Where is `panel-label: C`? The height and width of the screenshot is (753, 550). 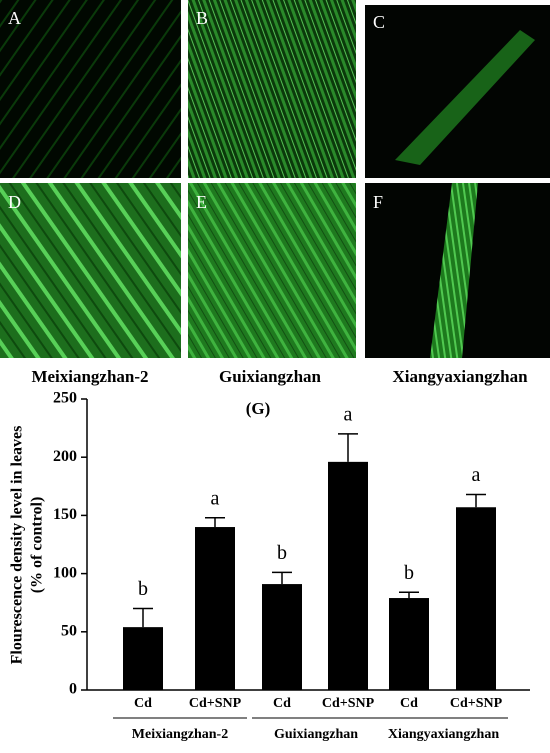 panel-label: C is located at coordinates (379, 22).